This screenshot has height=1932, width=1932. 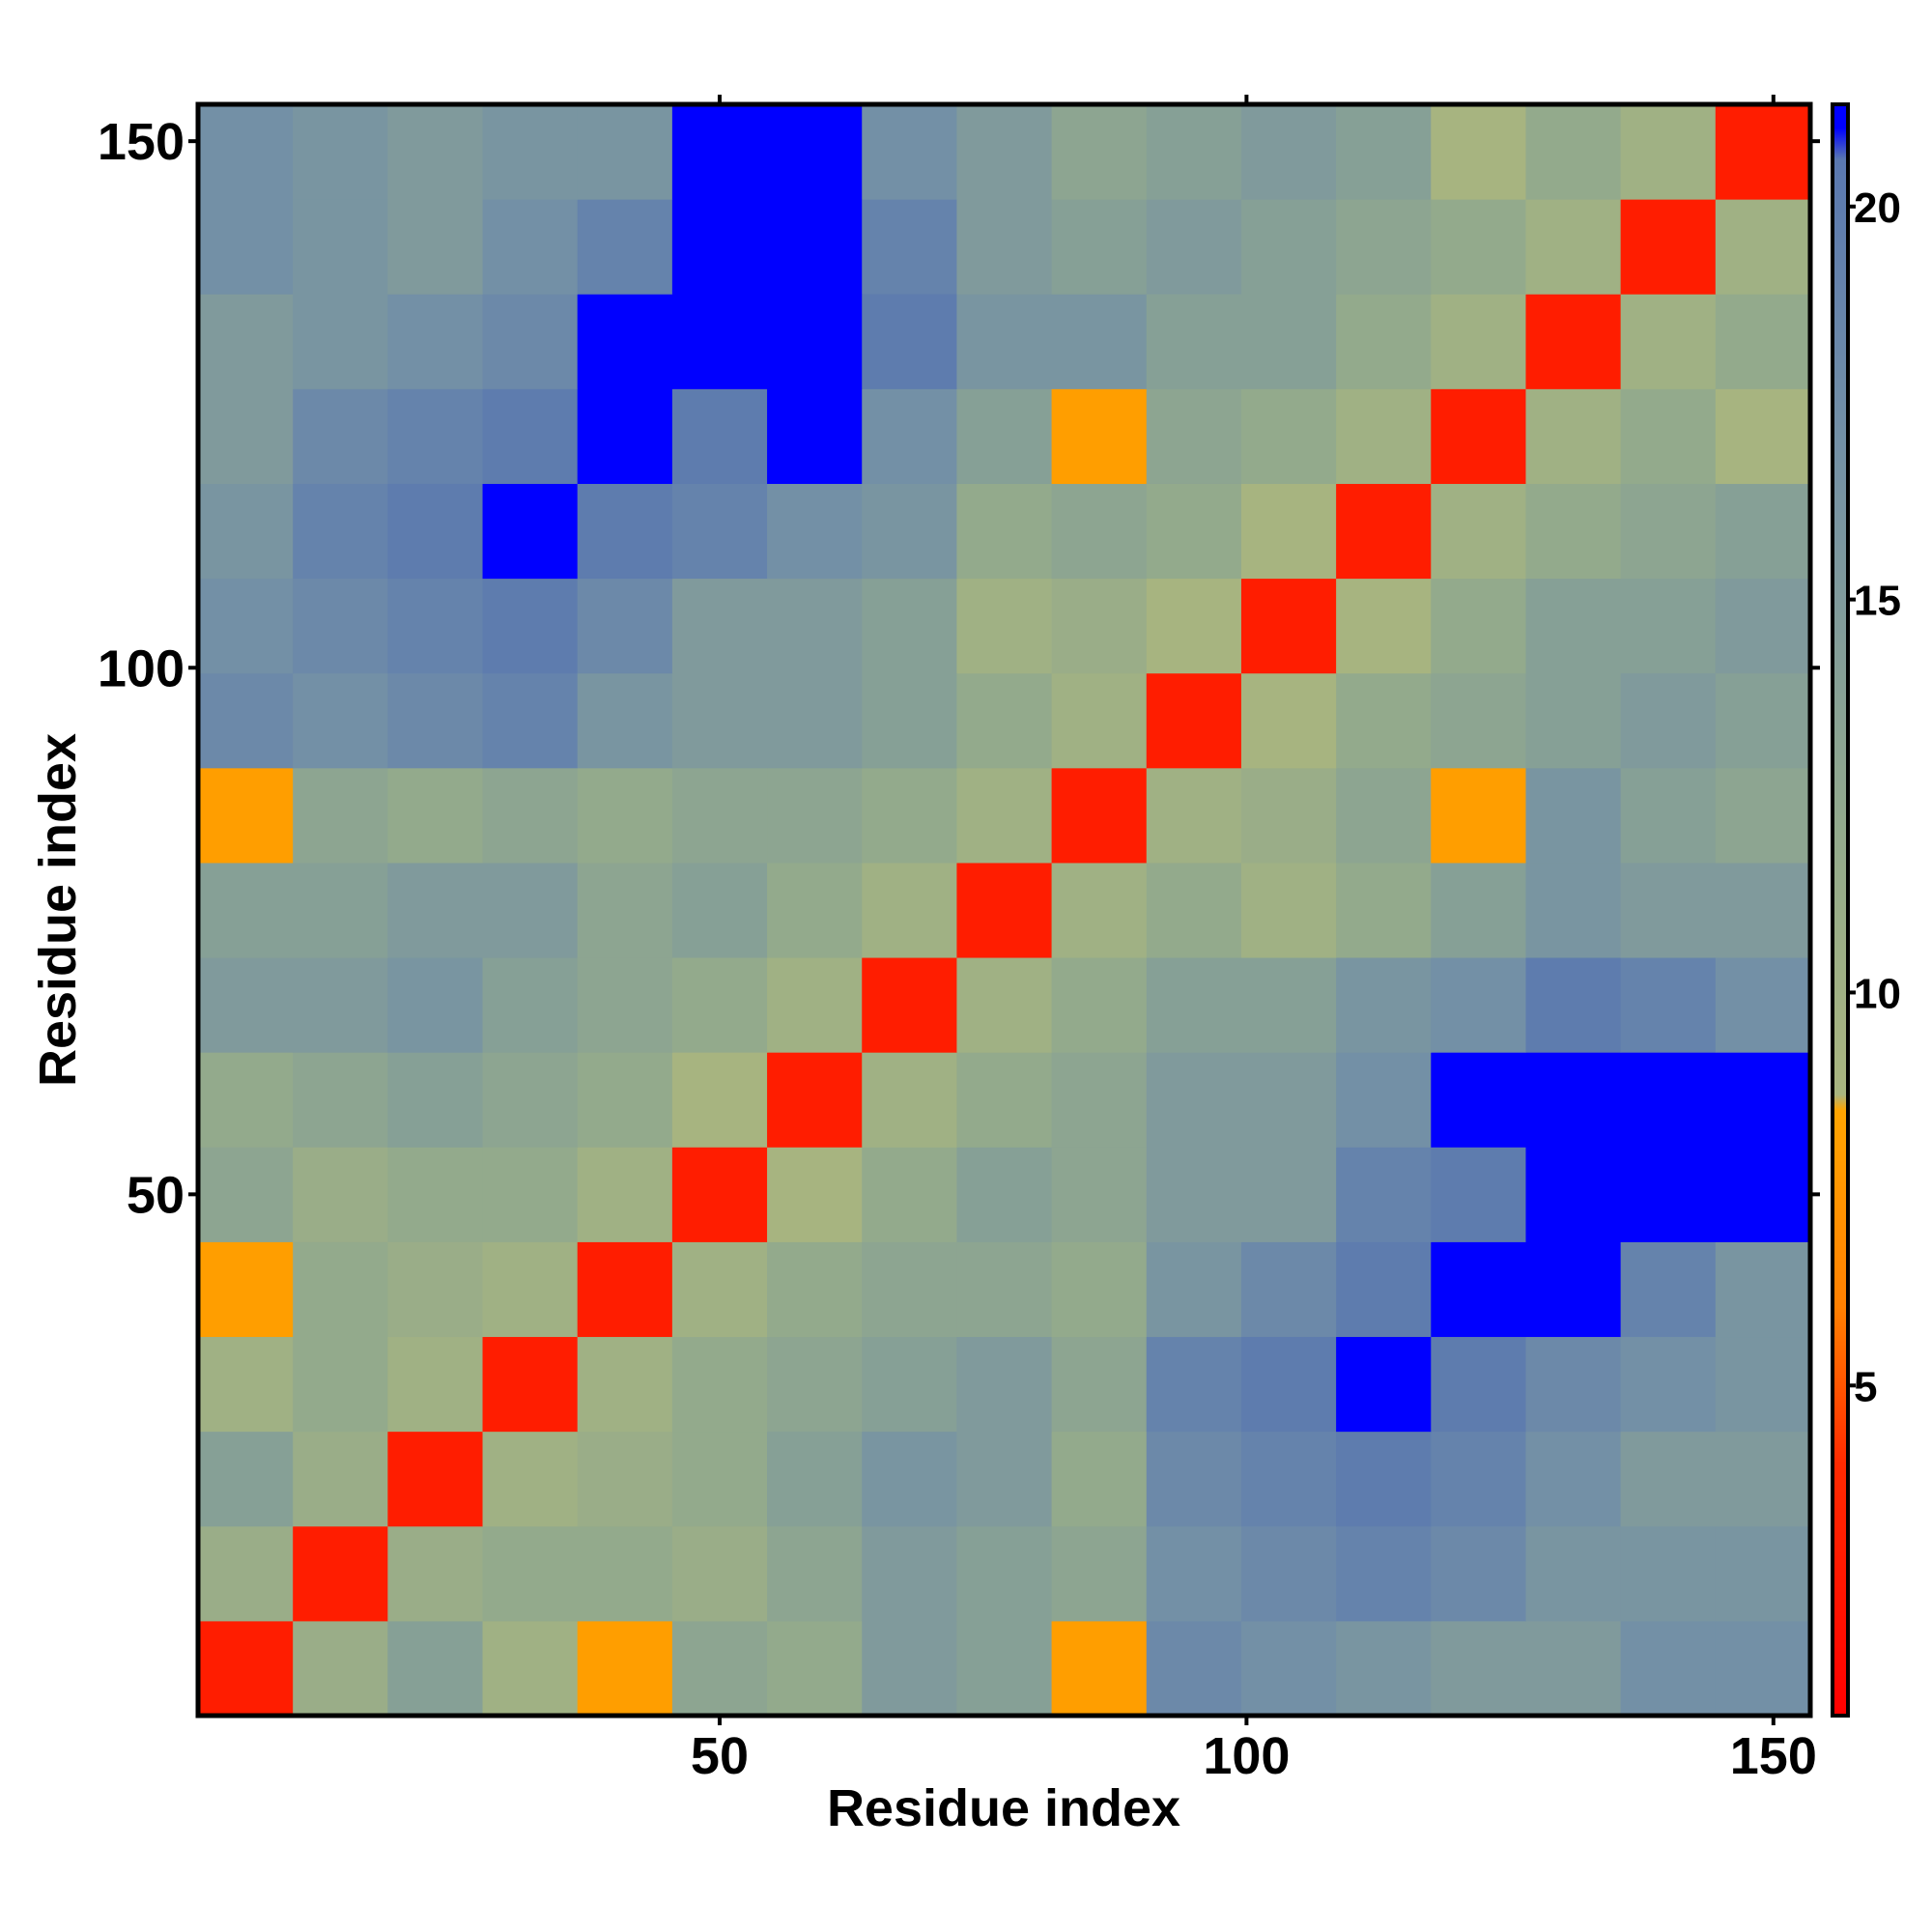 What do you see at coordinates (141, 142) in the screenshot?
I see `y-tick-label: 150` at bounding box center [141, 142].